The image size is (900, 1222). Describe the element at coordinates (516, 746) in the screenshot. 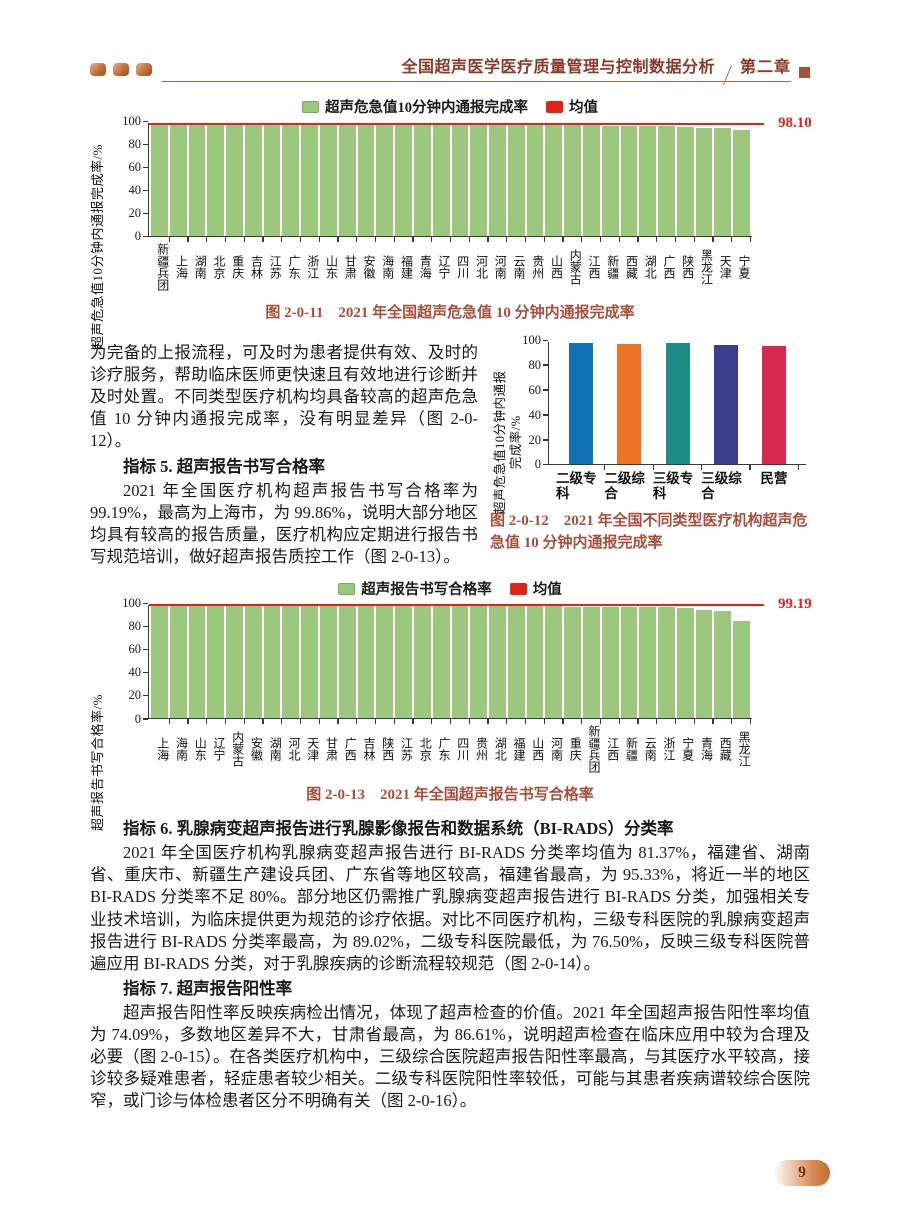

I see `x-axis-label: 福建` at that location.